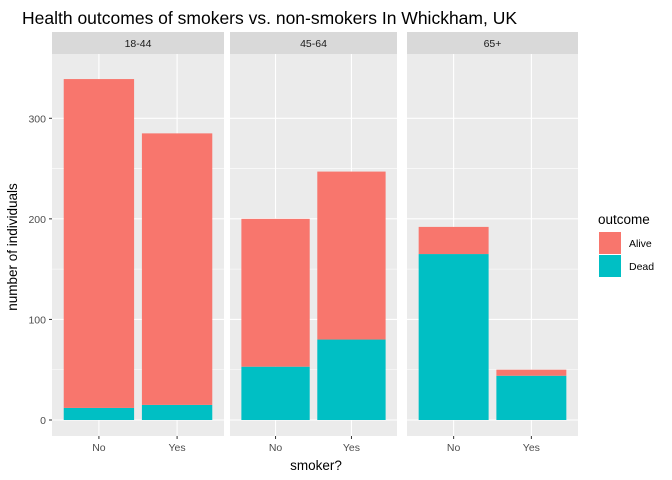  What do you see at coordinates (453, 240) in the screenshot?
I see `bar-65+-No-Alive` at bounding box center [453, 240].